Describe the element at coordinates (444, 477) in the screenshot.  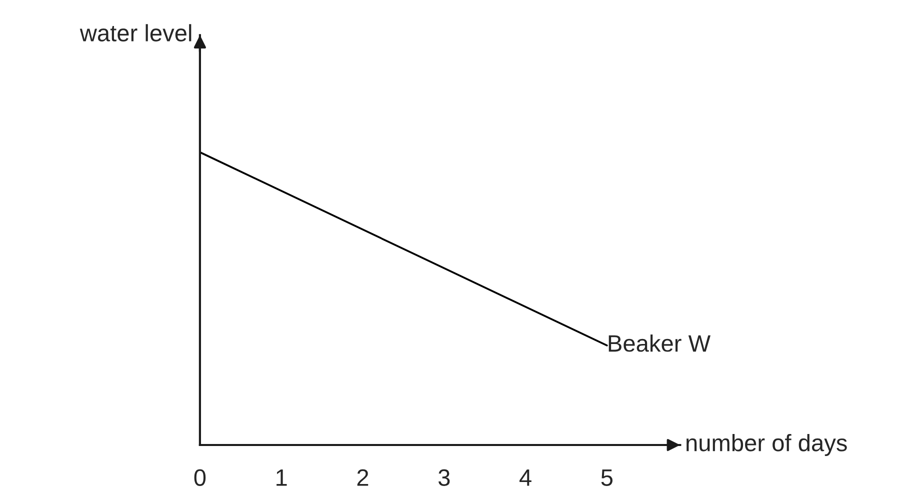
I see `x-tick-label: 3` at that location.